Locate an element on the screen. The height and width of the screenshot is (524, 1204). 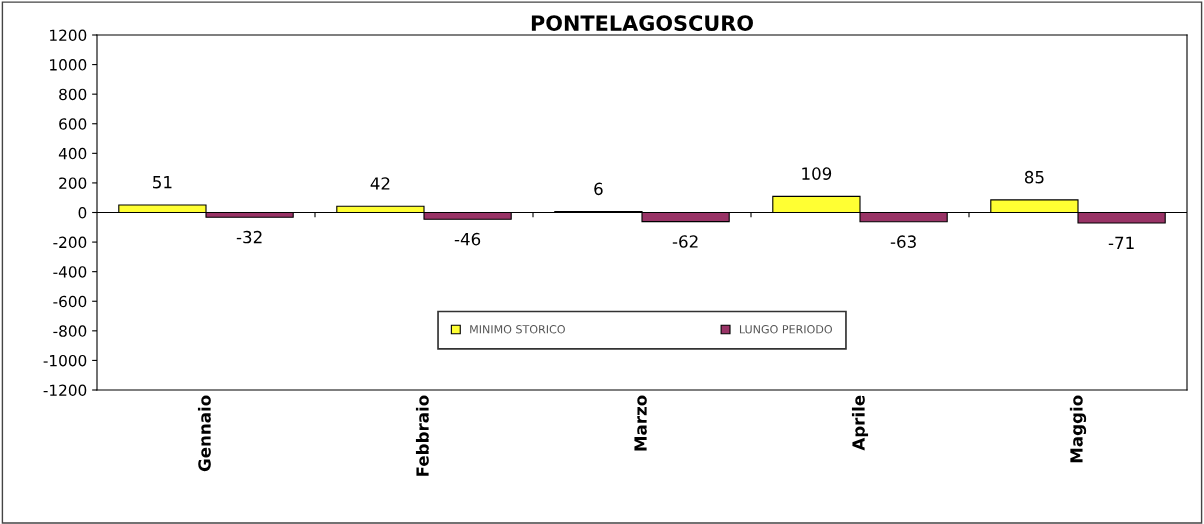
data-label: -32 is located at coordinates (249, 237).